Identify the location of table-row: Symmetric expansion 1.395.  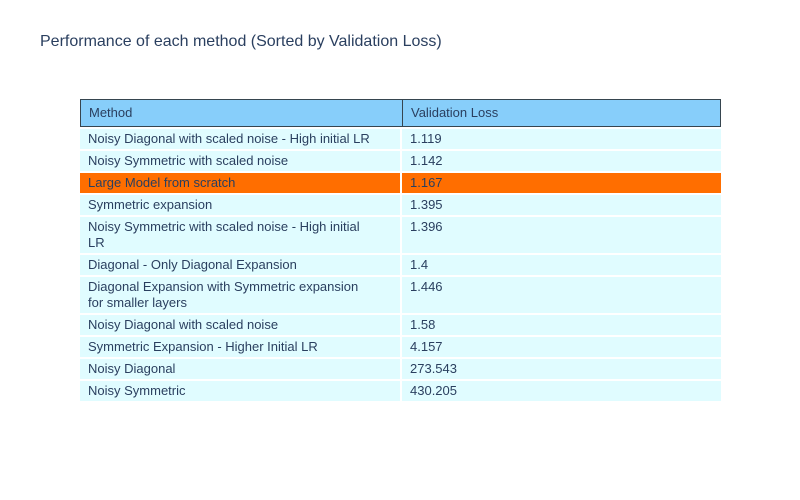
(400, 206).